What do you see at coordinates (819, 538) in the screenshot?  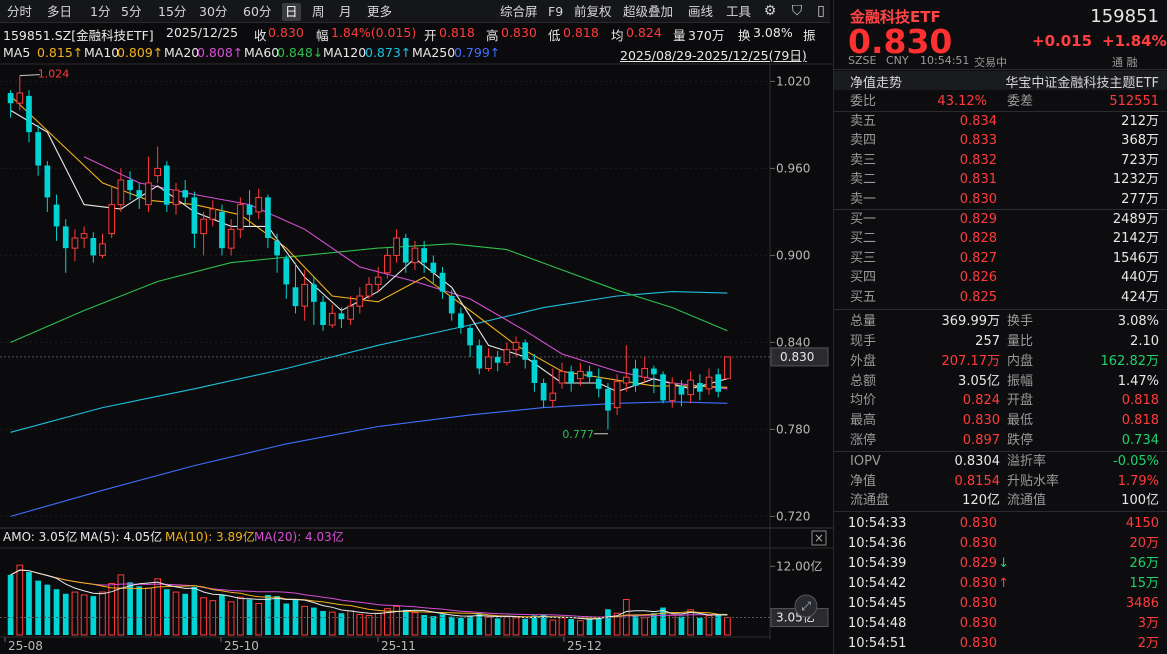 I see `volume-close-box` at bounding box center [819, 538].